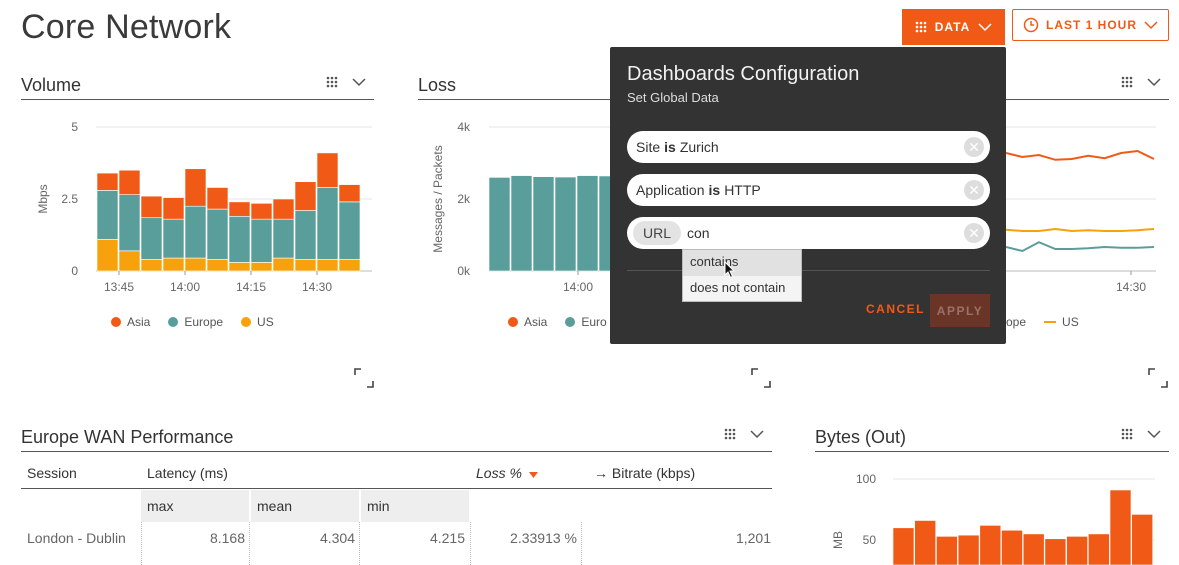 This screenshot has width=1179, height=565. Describe the element at coordinates (861, 437) in the screenshot. I see `bytes-title: Bytes (Out)` at that location.